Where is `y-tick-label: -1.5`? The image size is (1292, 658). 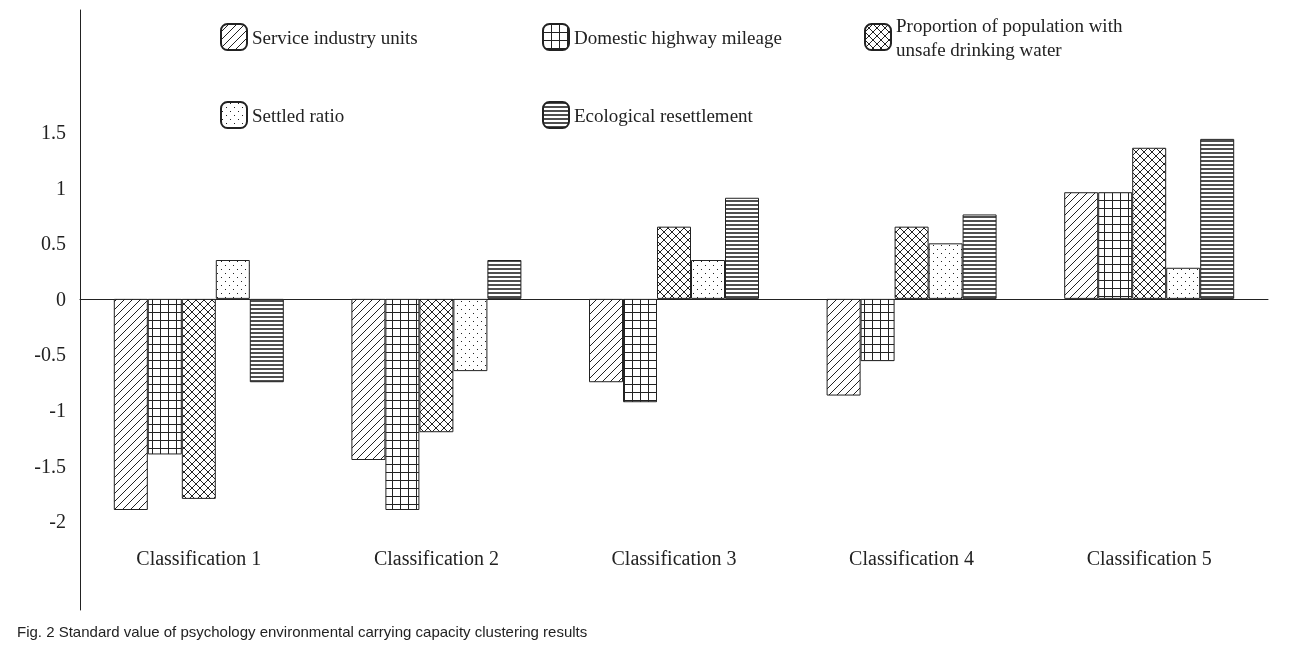 y-tick-label: -1.5 is located at coordinates (50, 465).